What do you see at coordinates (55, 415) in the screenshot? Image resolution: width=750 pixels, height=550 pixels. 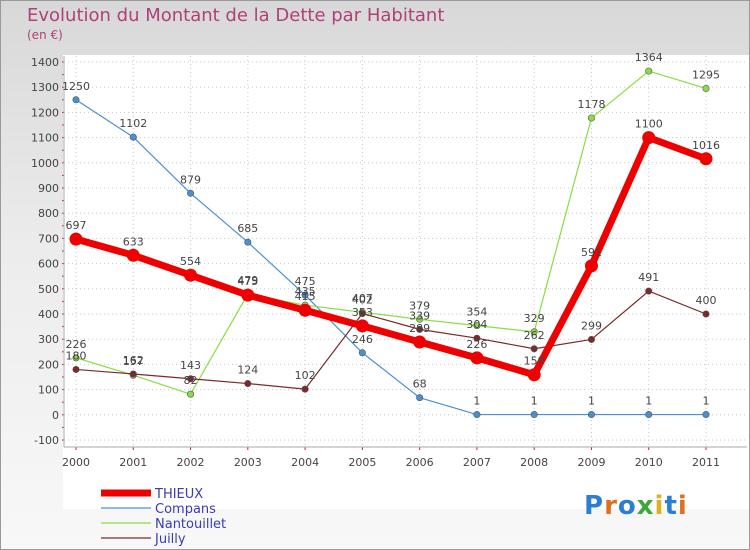 I see `y-tick-label: 0` at bounding box center [55, 415].